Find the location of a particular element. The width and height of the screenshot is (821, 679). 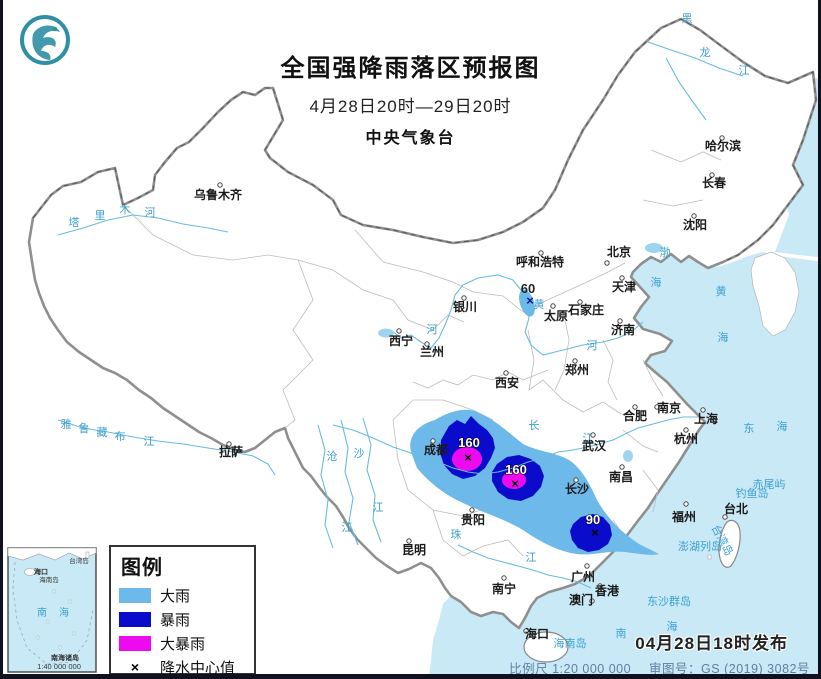

city-label: 银川 is located at coordinates (465, 306).